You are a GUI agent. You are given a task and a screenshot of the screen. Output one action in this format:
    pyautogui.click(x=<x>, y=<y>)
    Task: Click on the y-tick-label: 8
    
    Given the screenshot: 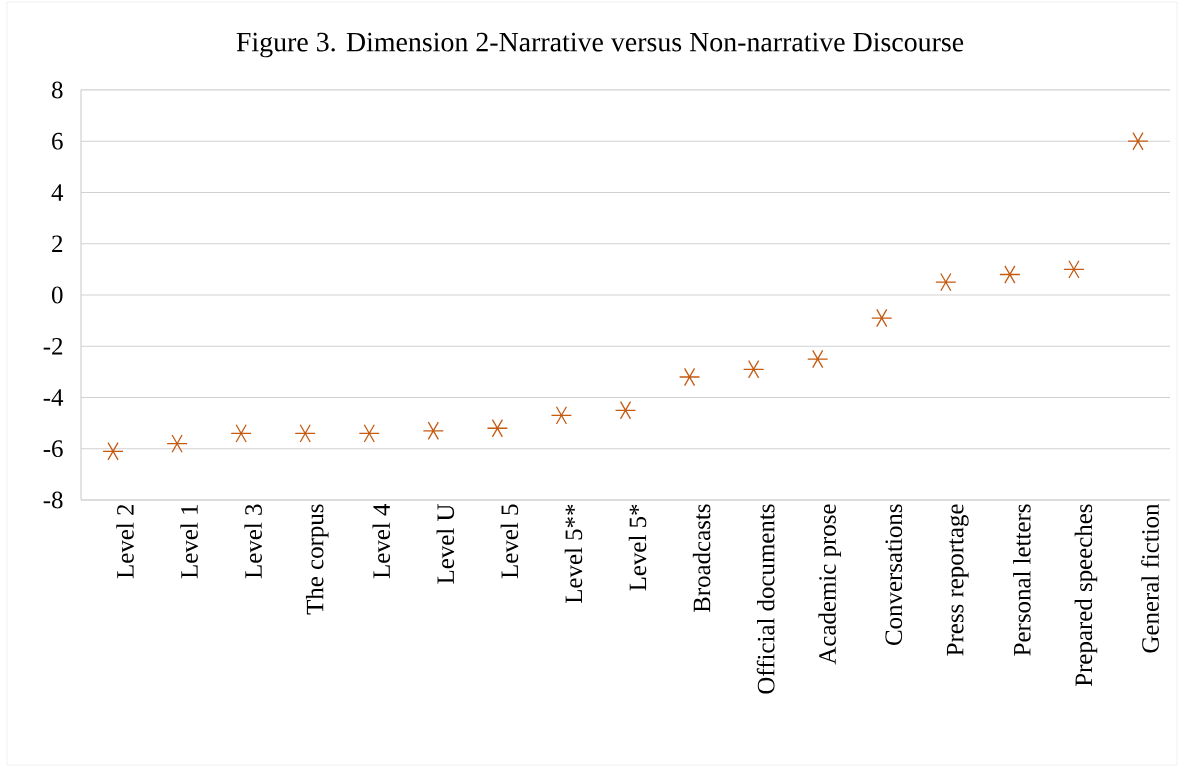 What is the action you would take?
    pyautogui.click(x=57, y=90)
    